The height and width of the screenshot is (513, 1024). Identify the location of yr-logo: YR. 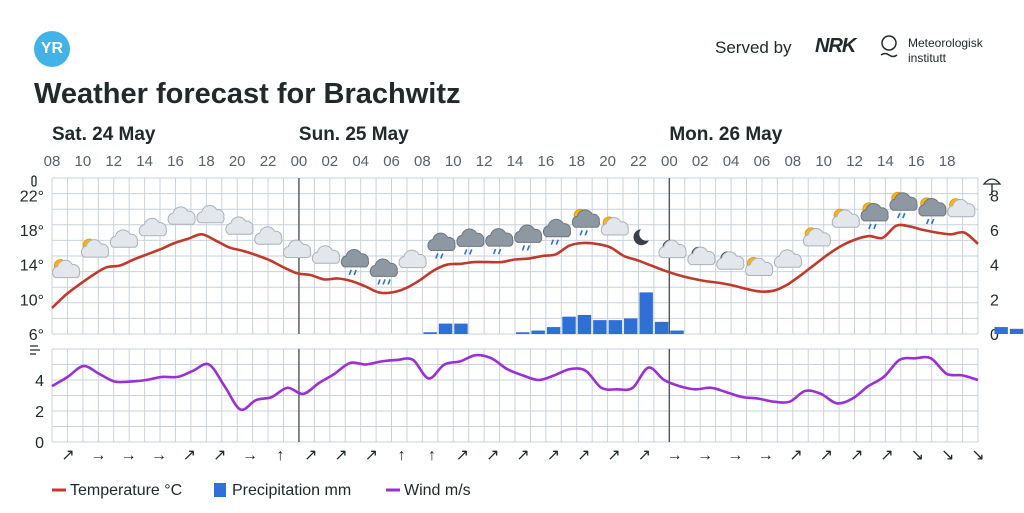
(52, 49).